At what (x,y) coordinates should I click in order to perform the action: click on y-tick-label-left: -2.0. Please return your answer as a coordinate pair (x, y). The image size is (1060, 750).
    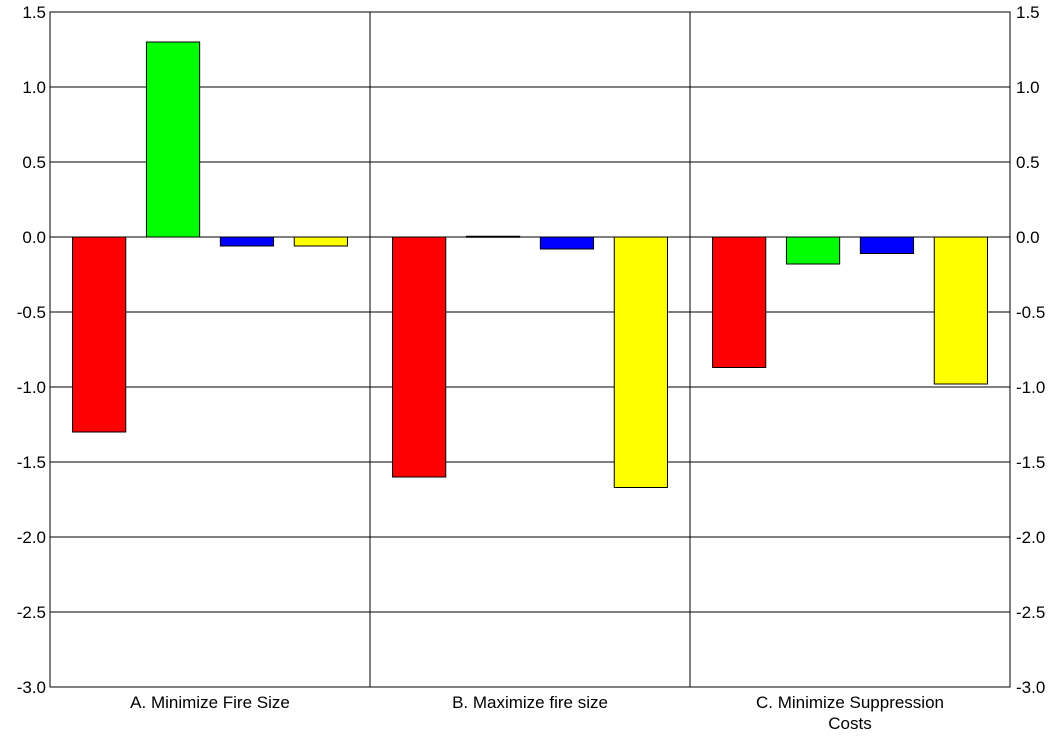
    Looking at the image, I should click on (31, 537).